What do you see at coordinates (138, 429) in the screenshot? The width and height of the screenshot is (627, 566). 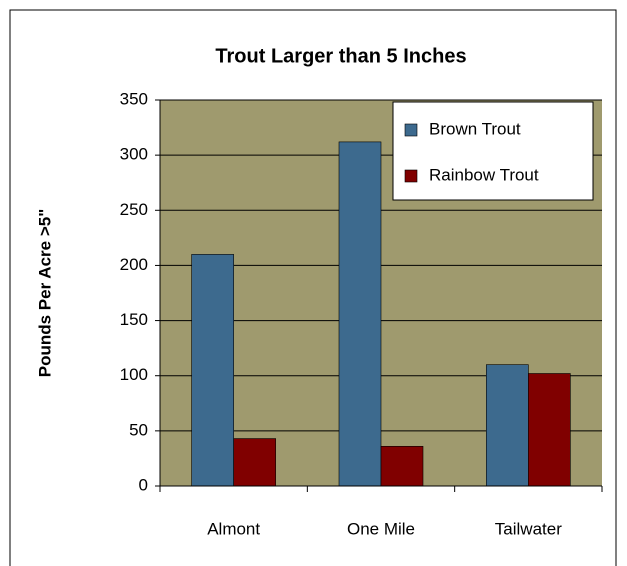 I see `y-tick-label: 50` at bounding box center [138, 429].